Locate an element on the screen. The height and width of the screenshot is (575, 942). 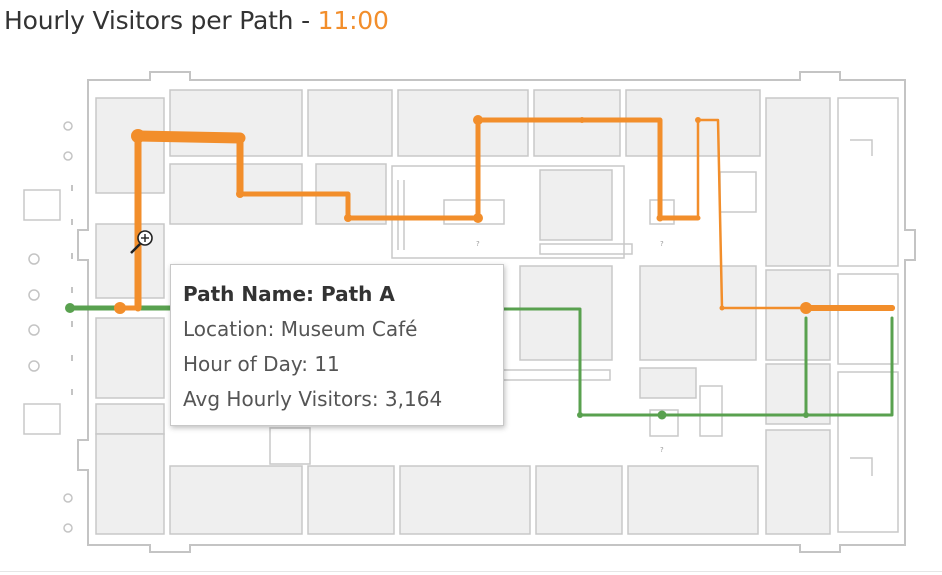
floor-plan-columns is located at coordinates (50, 327).